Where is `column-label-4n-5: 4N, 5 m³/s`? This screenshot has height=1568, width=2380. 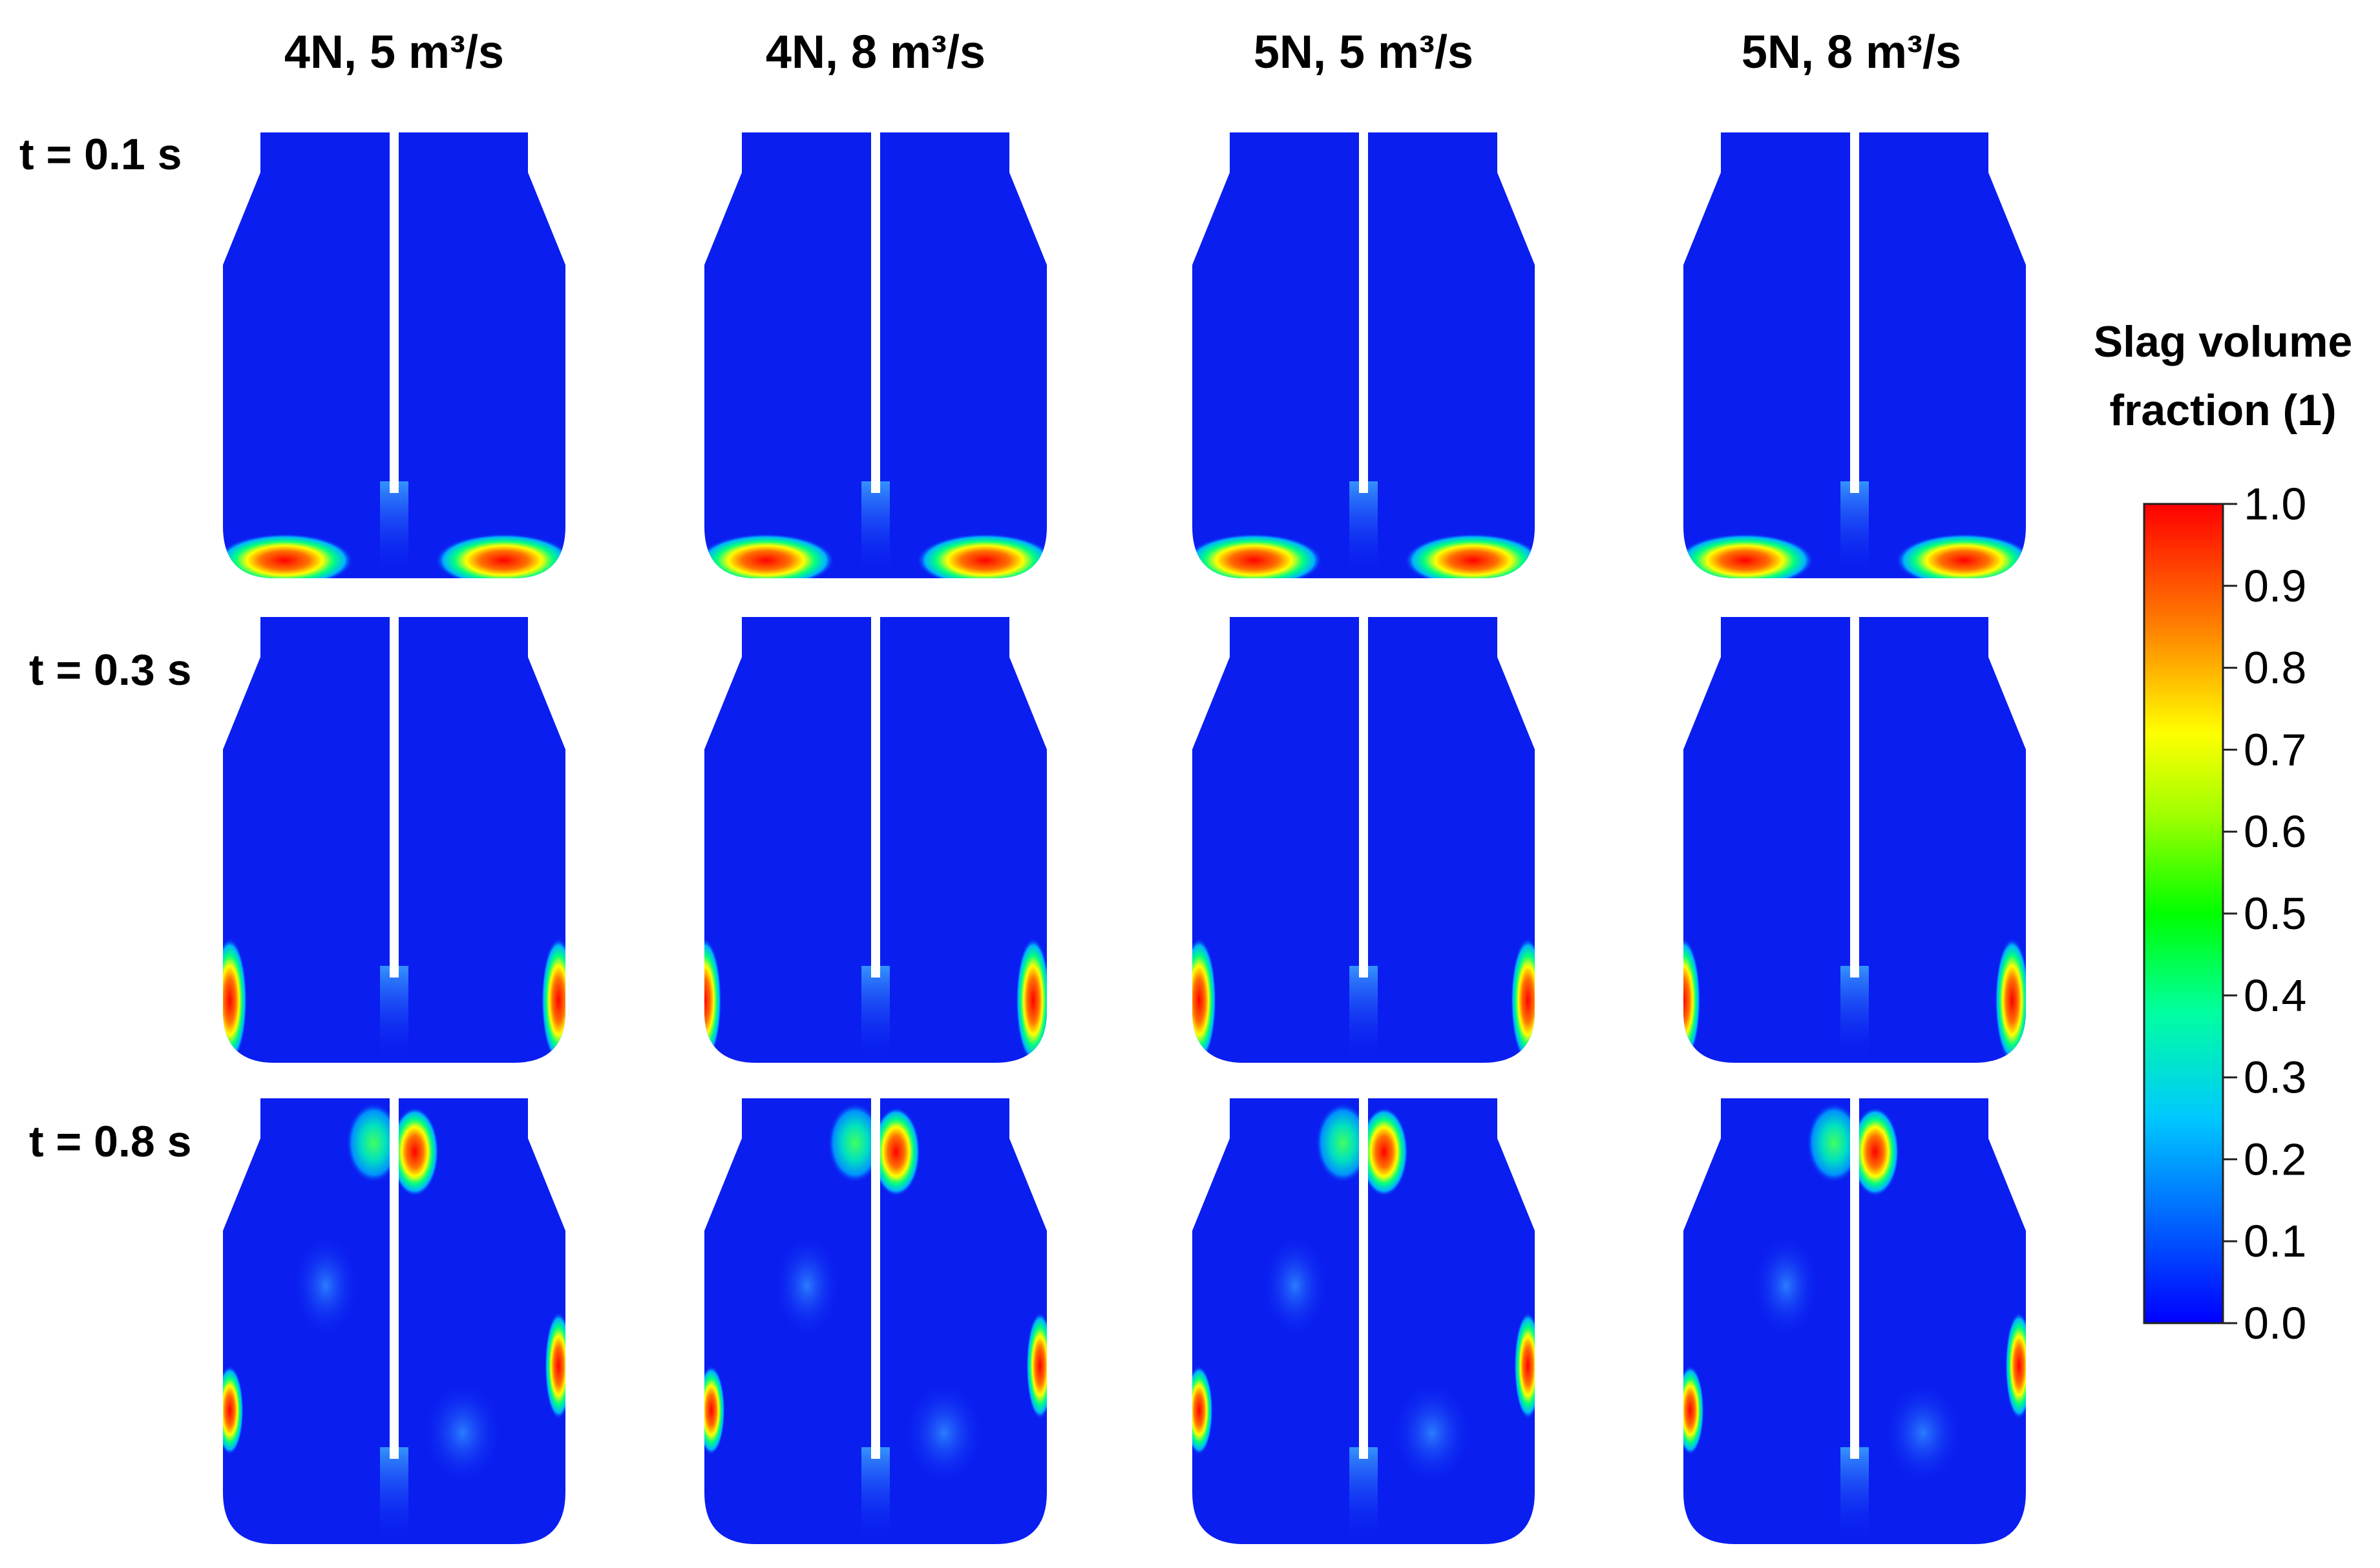 column-label-4n-5: 4N, 5 m³/s is located at coordinates (394, 52).